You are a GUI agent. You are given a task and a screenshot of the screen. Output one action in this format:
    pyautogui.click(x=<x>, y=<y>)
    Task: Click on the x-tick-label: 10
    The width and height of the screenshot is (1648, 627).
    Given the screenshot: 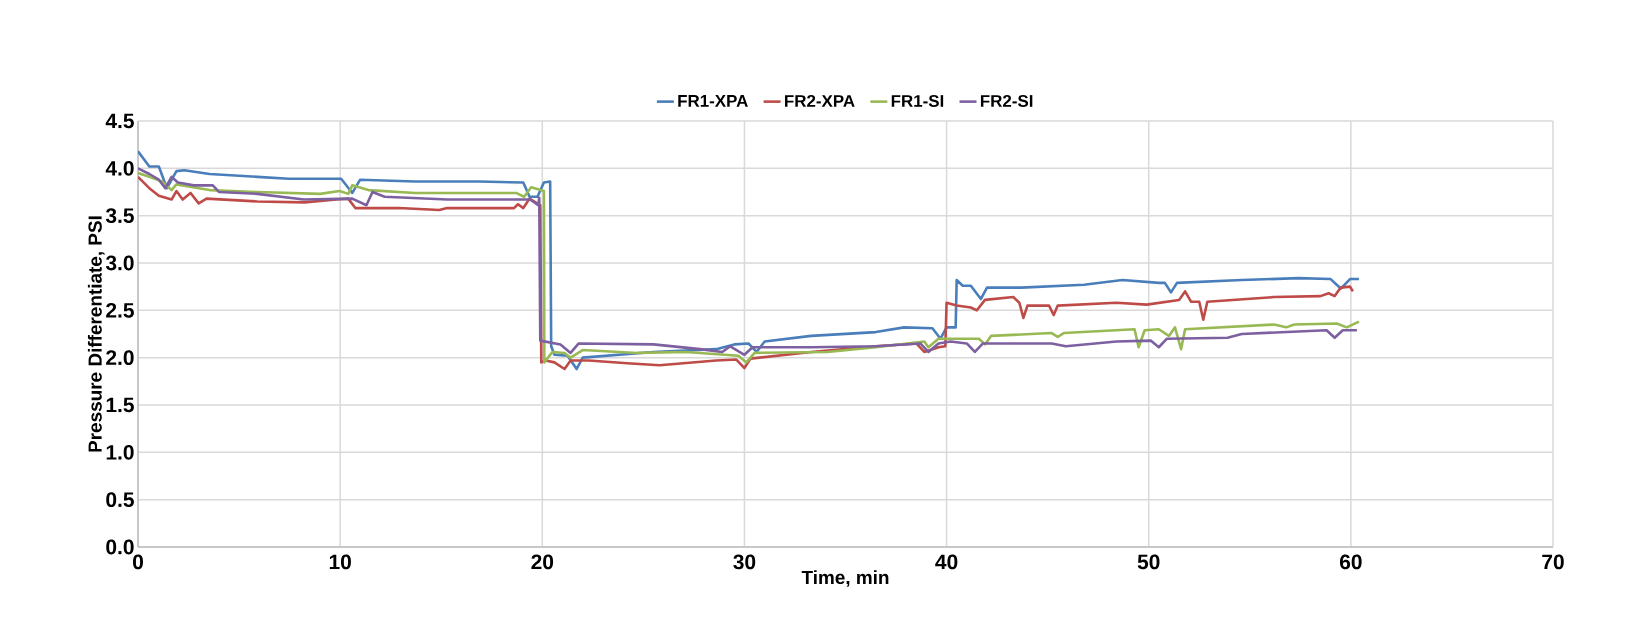 What is the action you would take?
    pyautogui.click(x=340, y=562)
    